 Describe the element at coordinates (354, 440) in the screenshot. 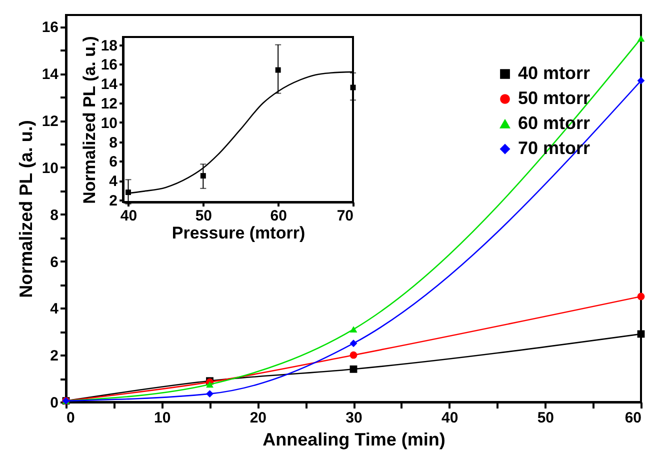

I see `x-axis-title: Annealing Time (min)` at that location.